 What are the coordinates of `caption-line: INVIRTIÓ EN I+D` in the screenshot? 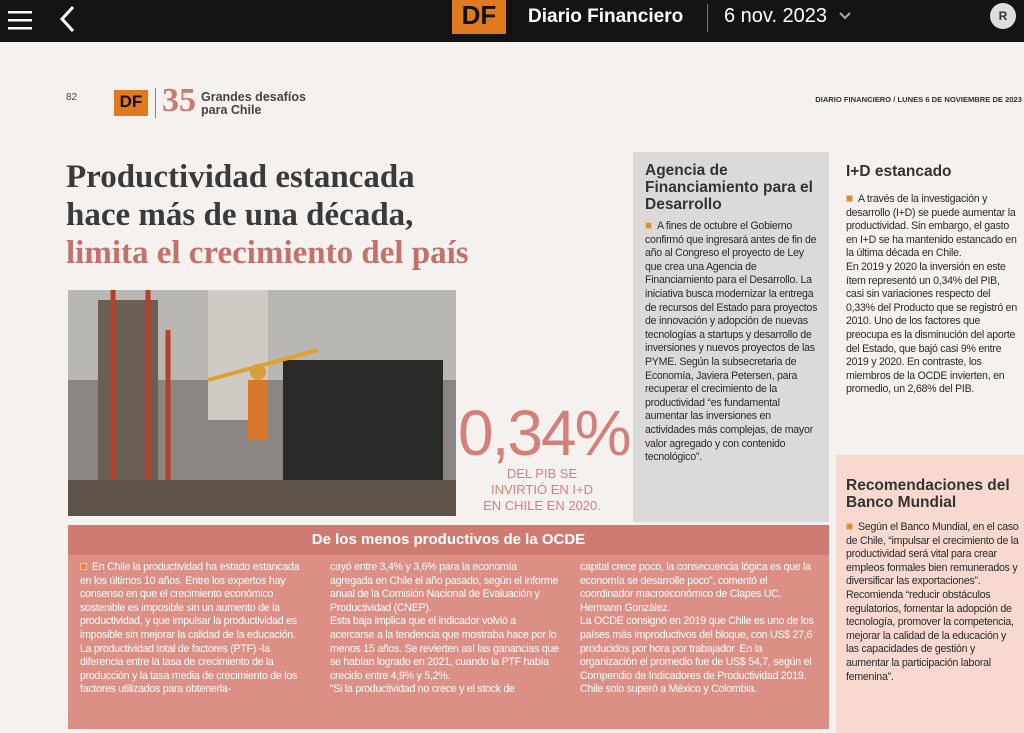 It's located at (542, 489).